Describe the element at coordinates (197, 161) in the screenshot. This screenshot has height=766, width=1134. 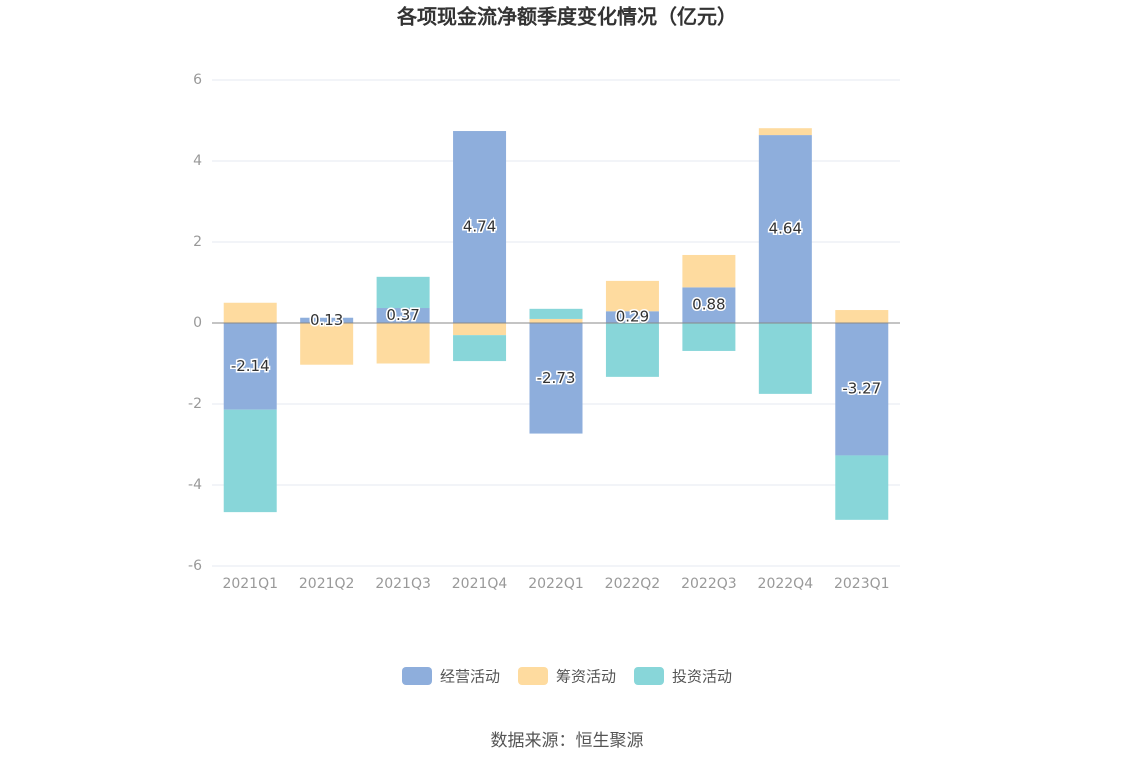
I see `y-tick-label: 4` at that location.